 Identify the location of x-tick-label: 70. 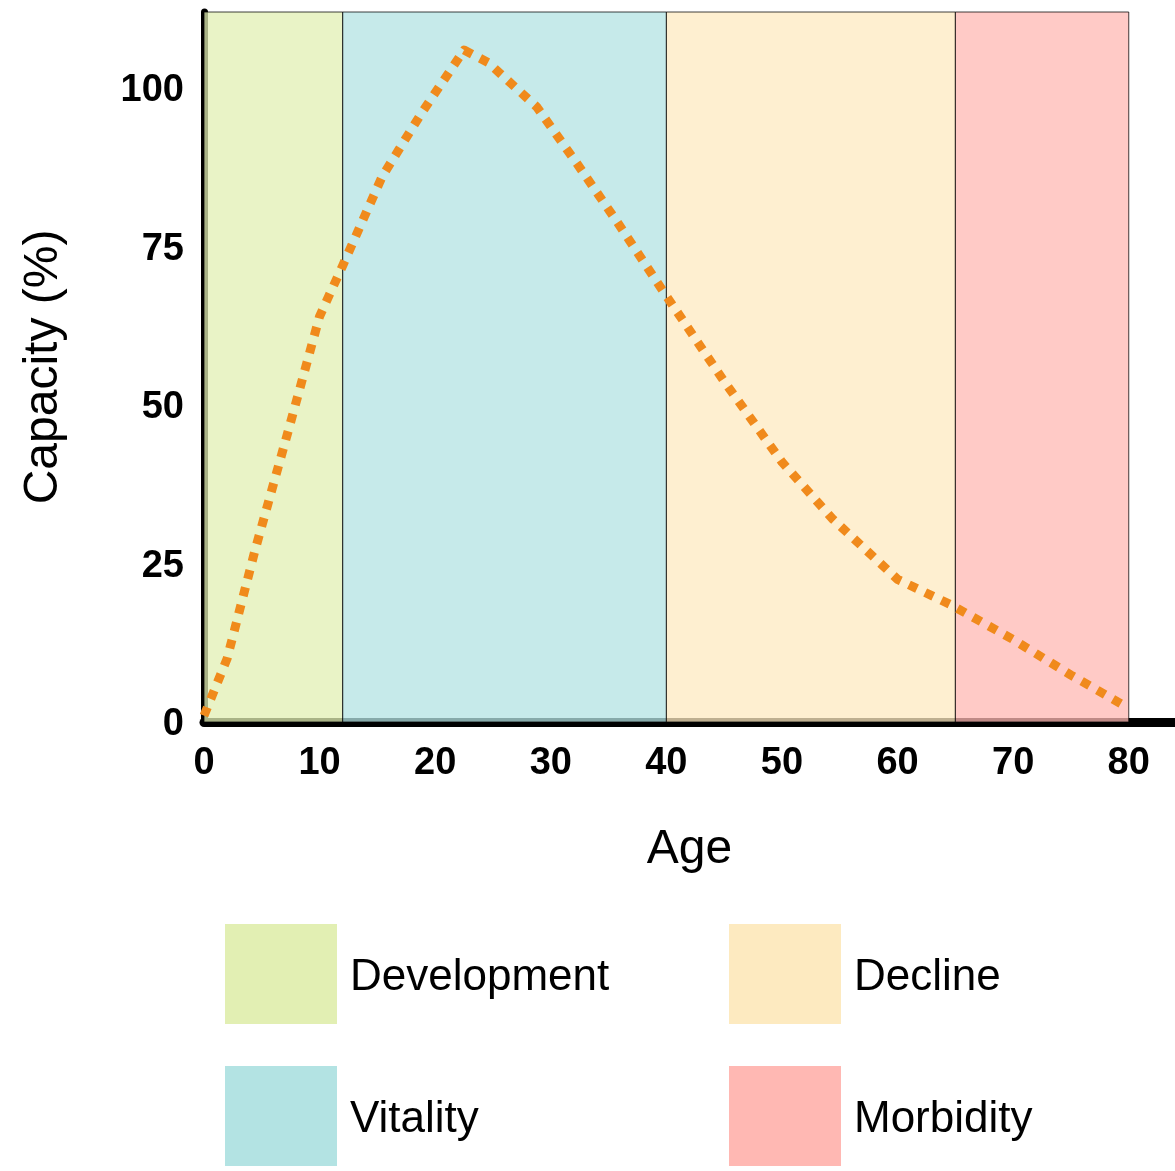
(1013, 761).